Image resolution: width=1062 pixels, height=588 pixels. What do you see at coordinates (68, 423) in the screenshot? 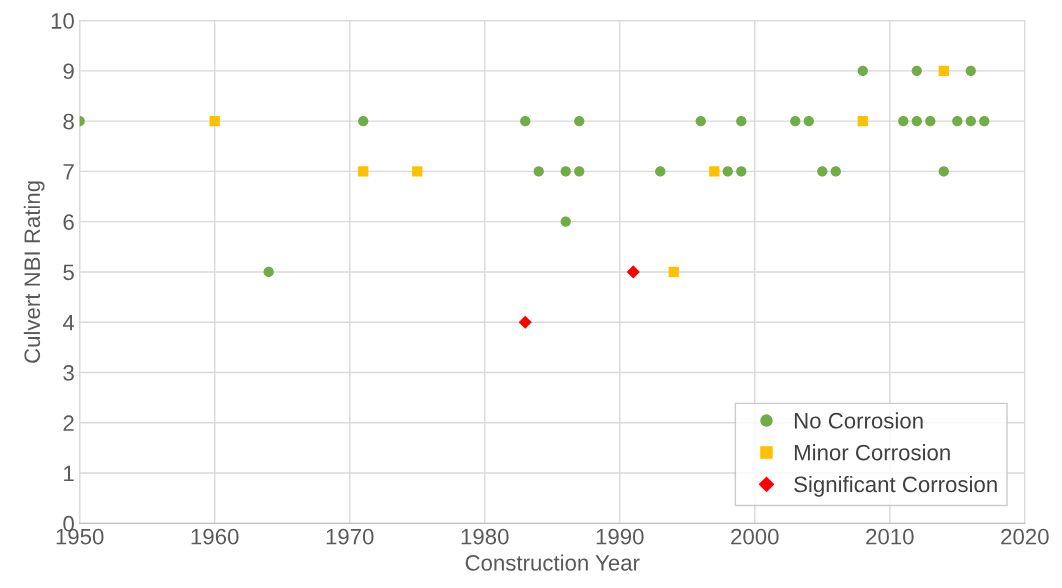
I see `y-tick-label: 2` at bounding box center [68, 423].